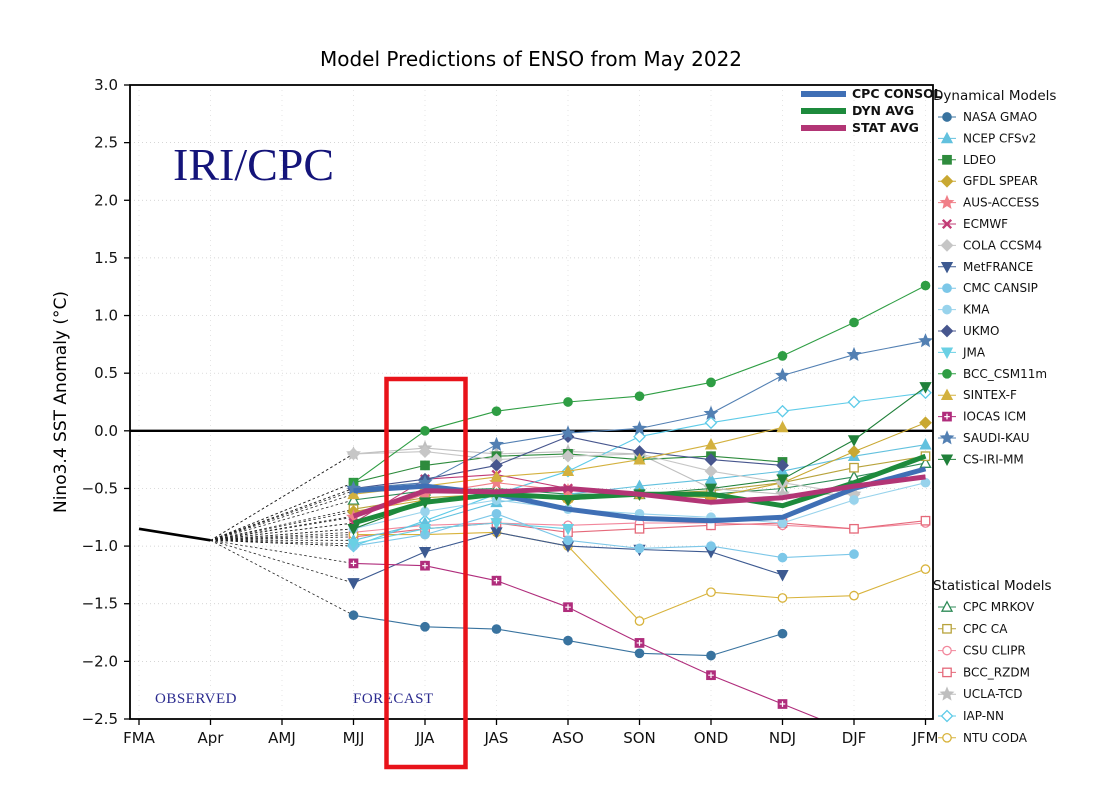 This screenshot has width=1100, height=800. Describe the element at coordinates (998, 267) in the screenshot. I see `legend-label: MetFRANCE` at that location.